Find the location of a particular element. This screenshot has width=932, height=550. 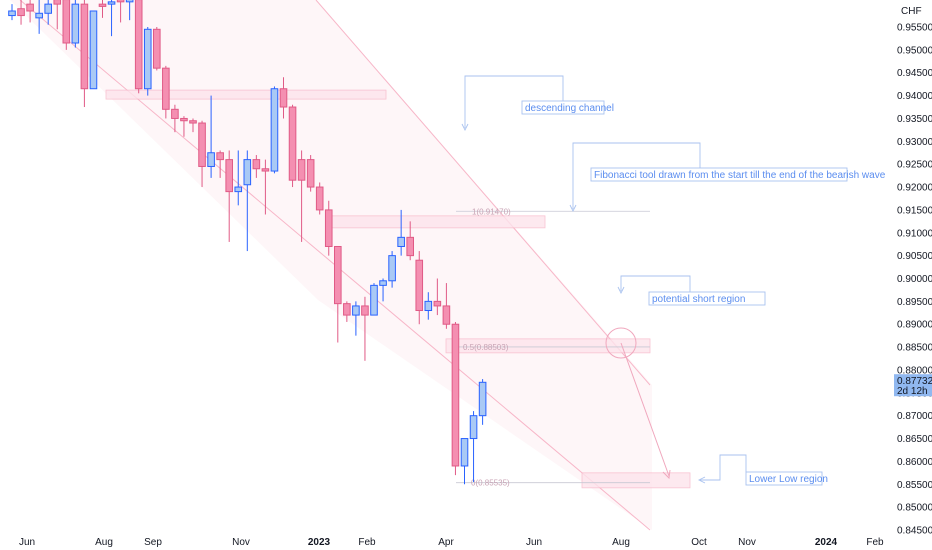

y-tick-label: 0.88500 is located at coordinates (914, 348).